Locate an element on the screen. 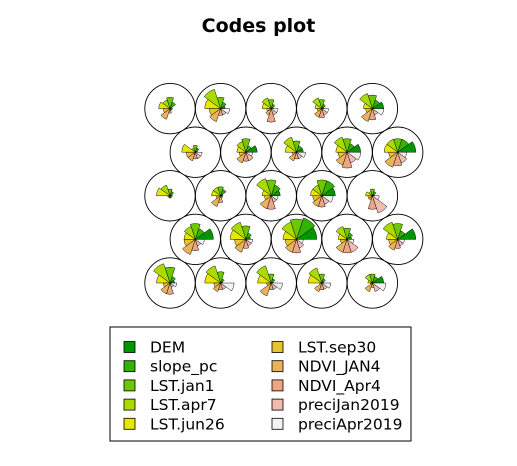 The width and height of the screenshot is (517, 466). segment-DEM is located at coordinates (251, 149).